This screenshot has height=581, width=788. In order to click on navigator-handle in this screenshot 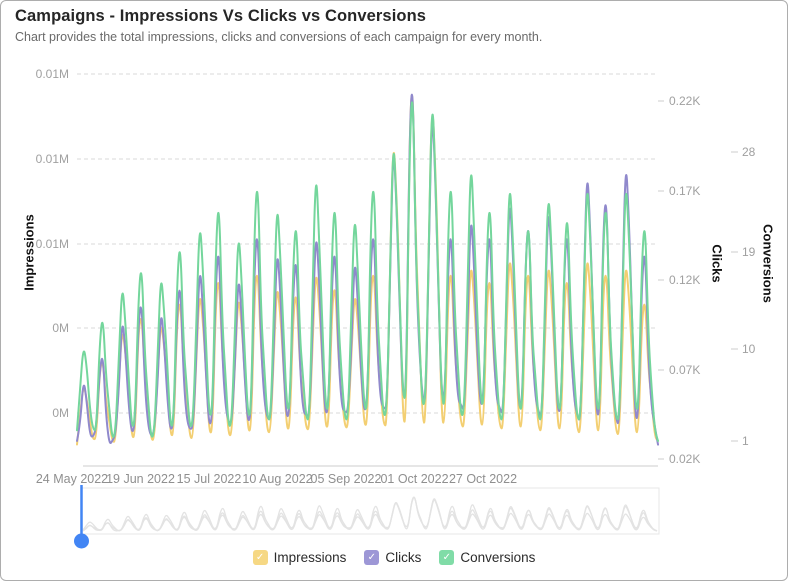, I will do `click(81, 541)`.